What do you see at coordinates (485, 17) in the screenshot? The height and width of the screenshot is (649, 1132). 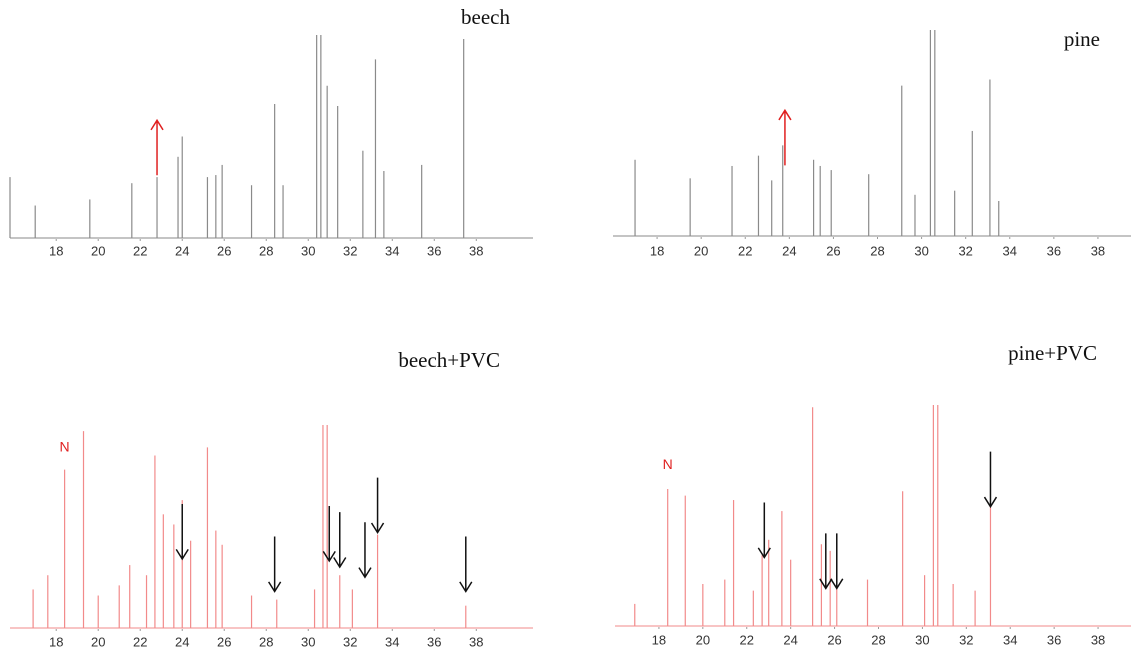 I see `chart-title: beech` at bounding box center [485, 17].